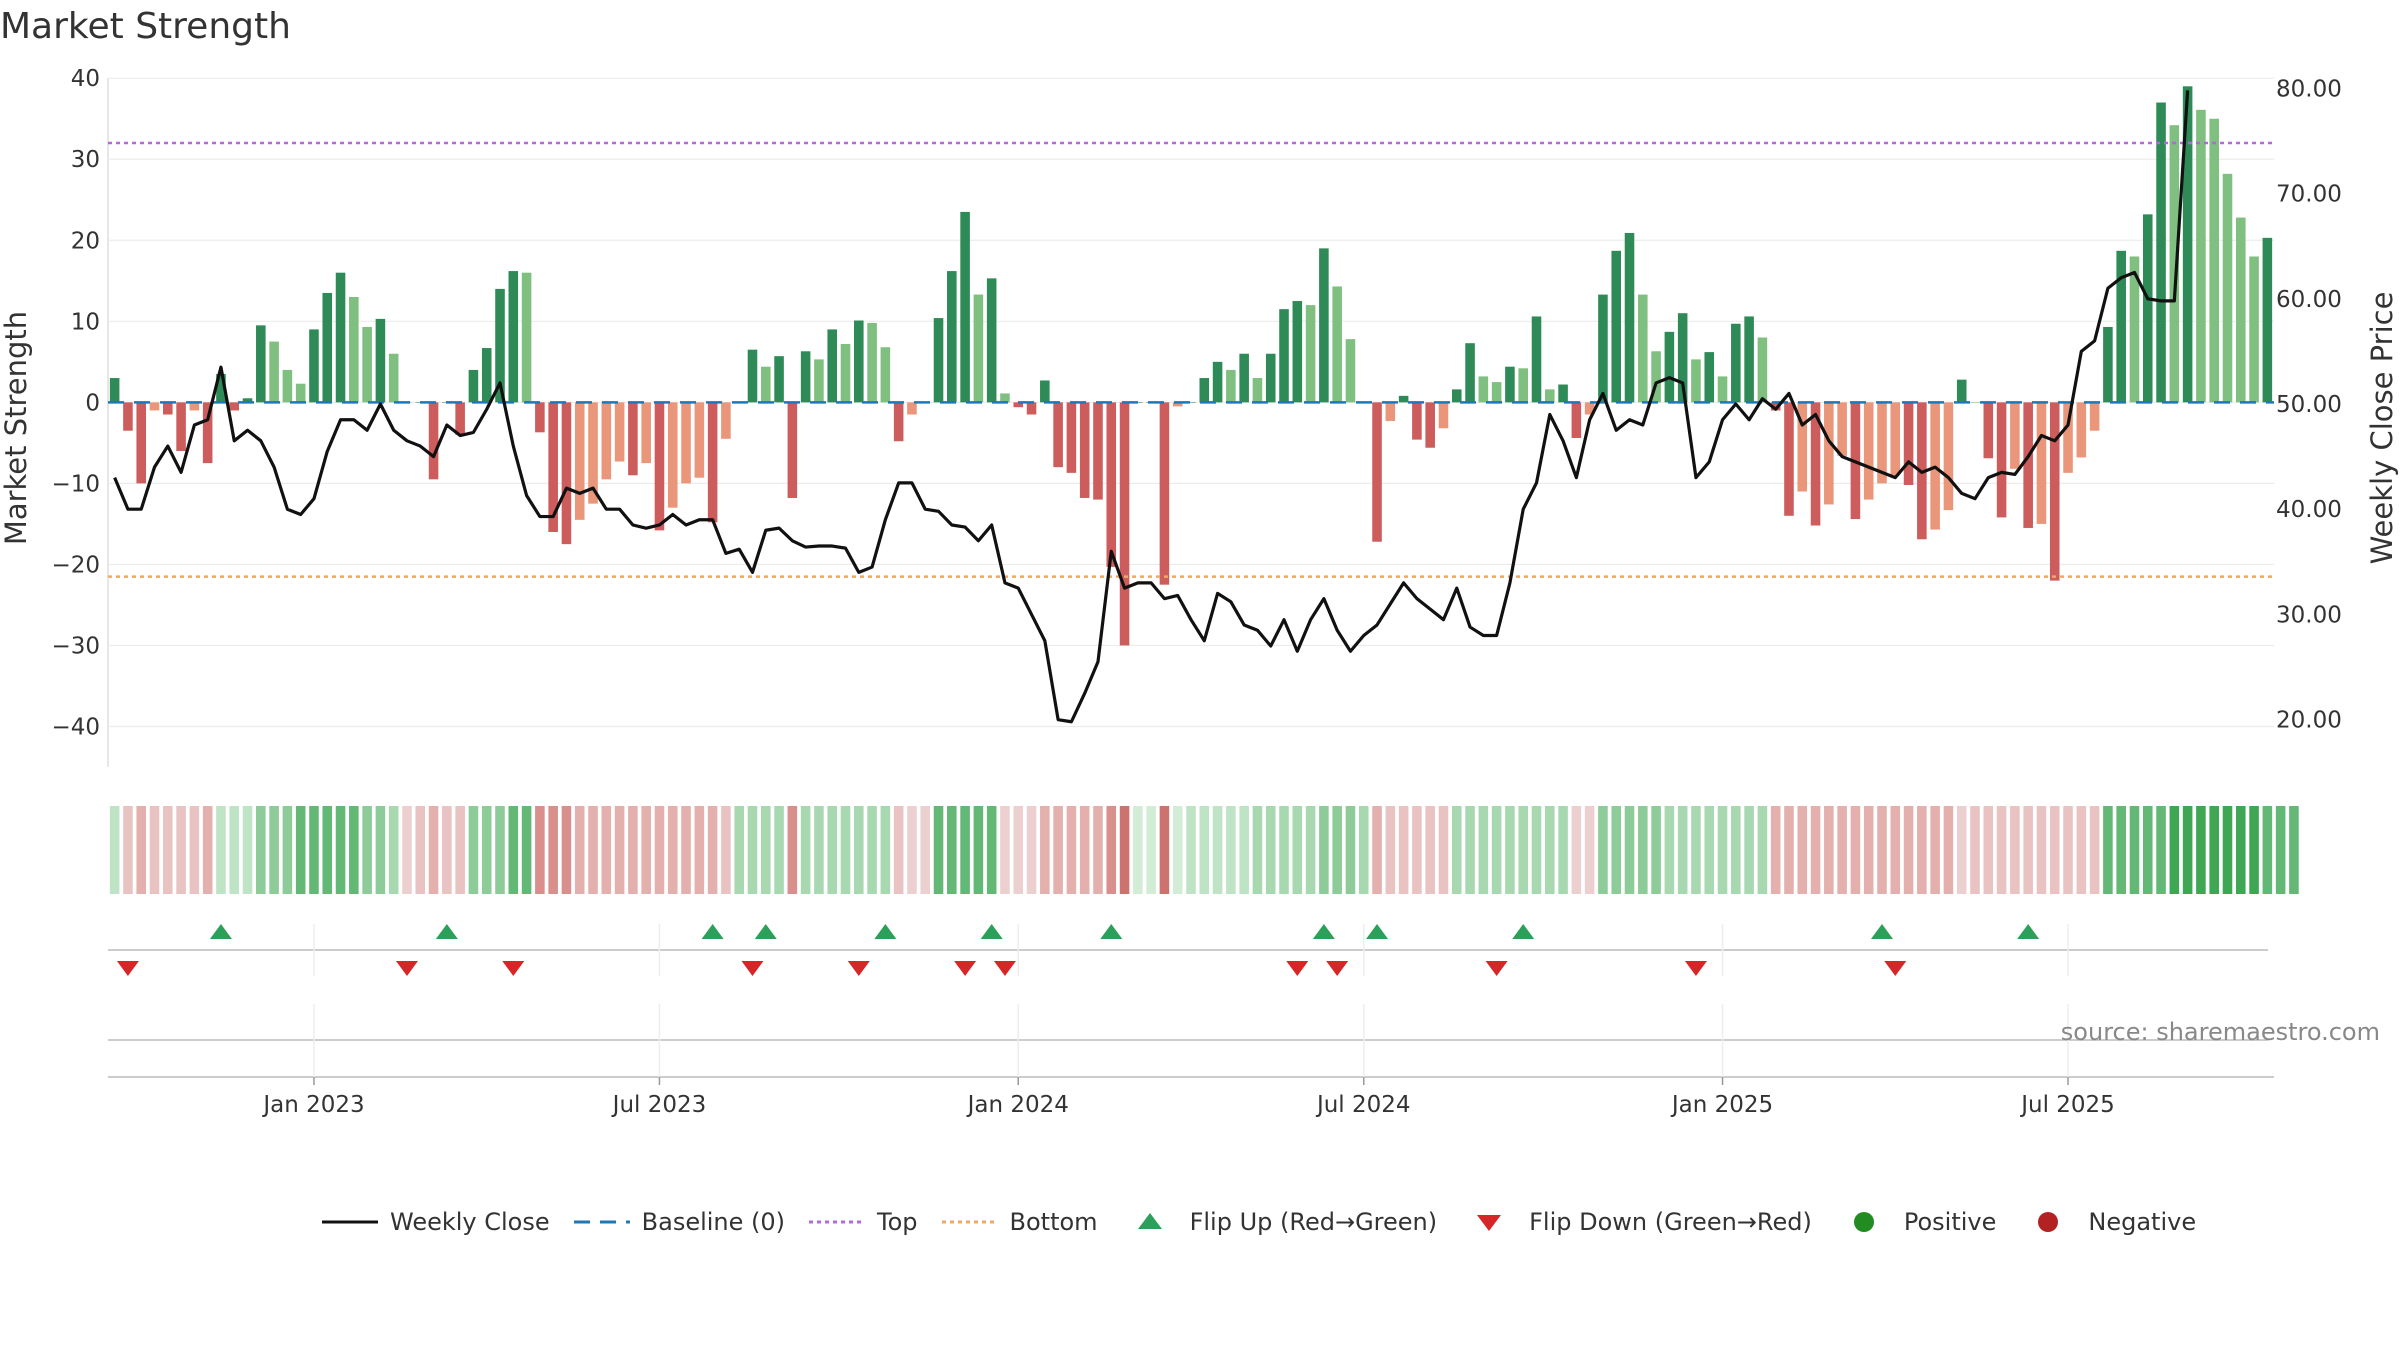  Describe the element at coordinates (1864, 1222) in the screenshot. I see `legend-circle-green-icon` at that location.